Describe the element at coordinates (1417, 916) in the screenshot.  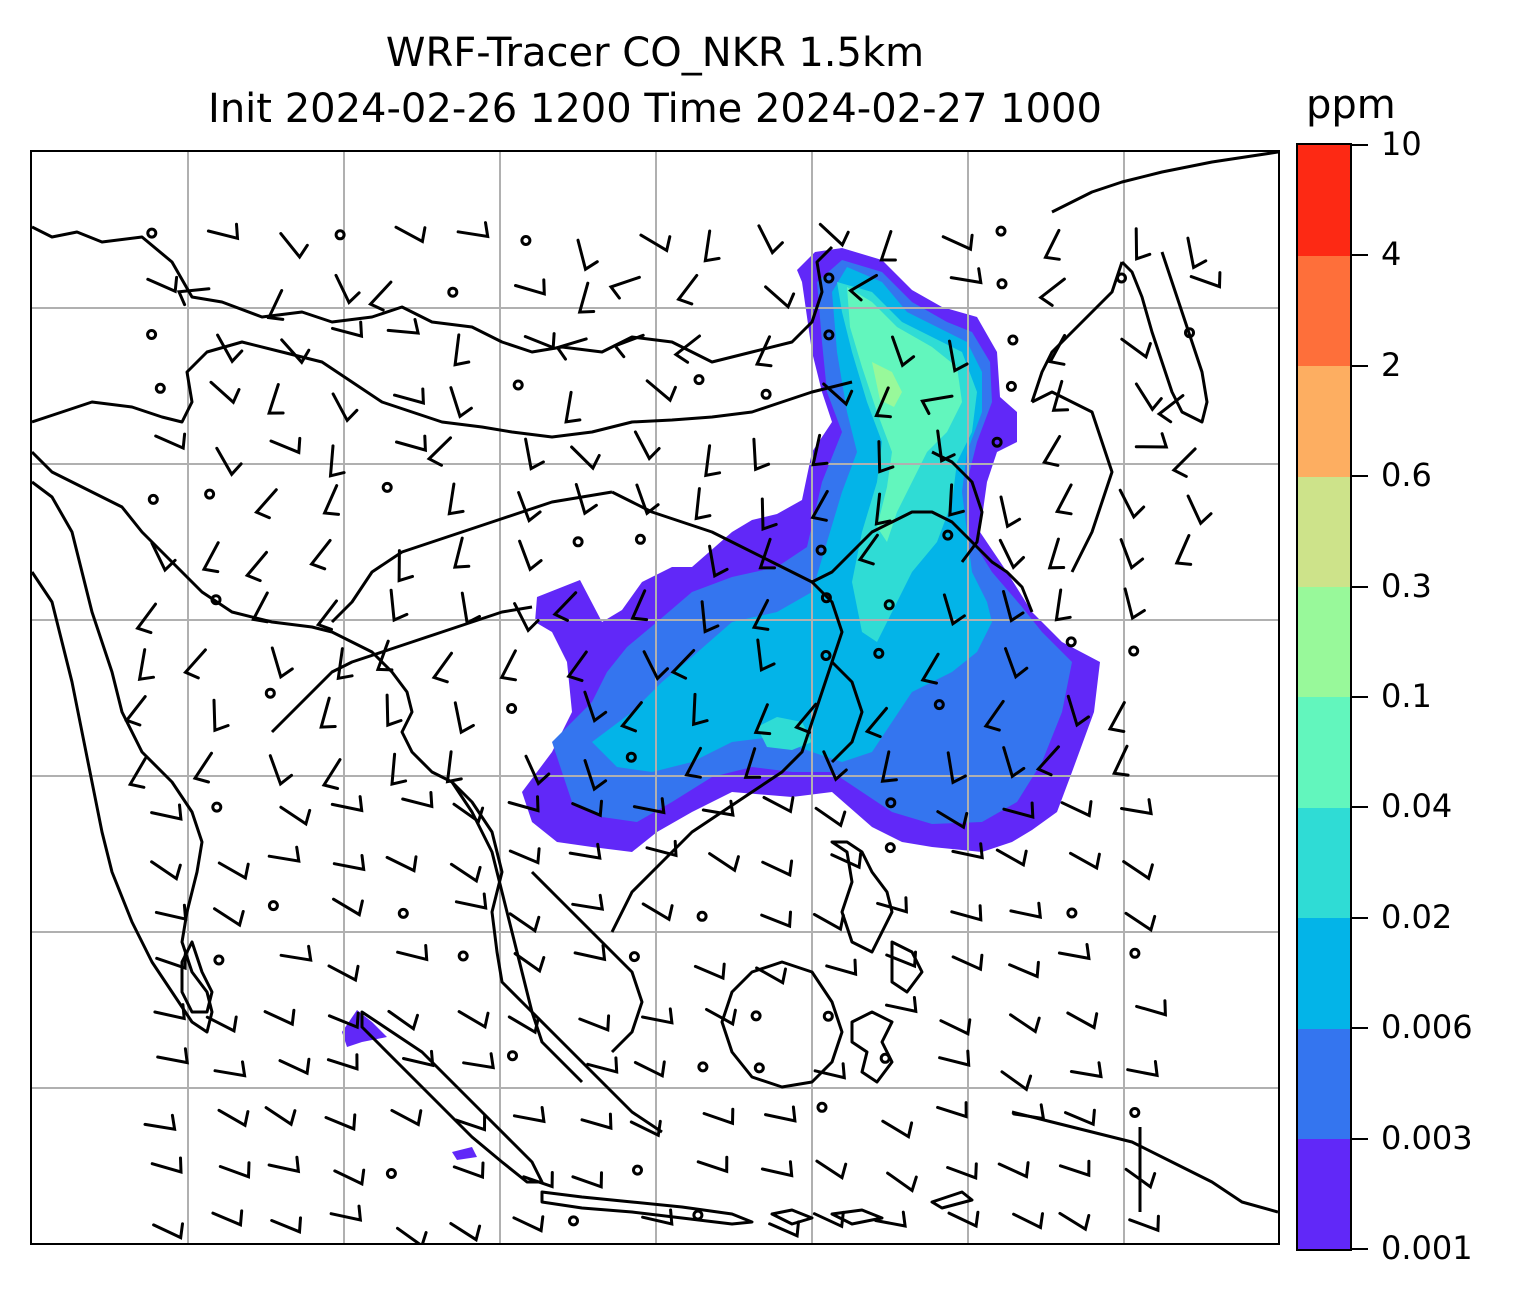
I see `colorbar-tick-label-3: 0.02` at that location.